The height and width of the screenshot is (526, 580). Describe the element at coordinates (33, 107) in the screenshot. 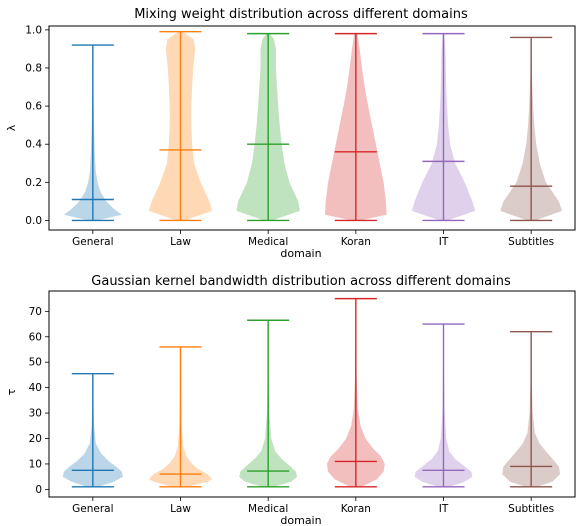

I see `y-tick-label: 0.6` at that location.